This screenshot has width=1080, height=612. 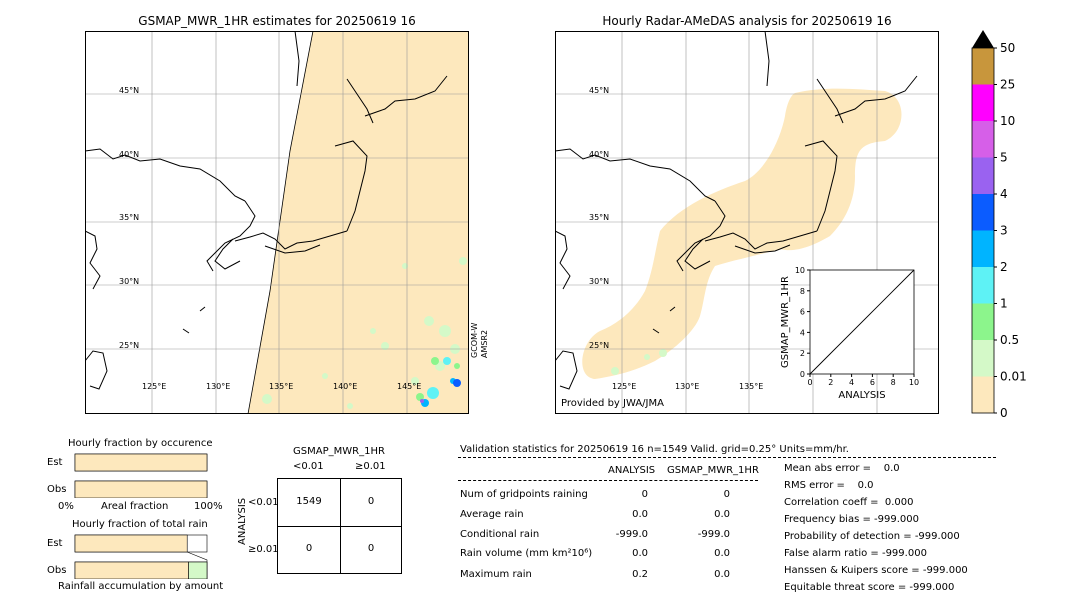 I want to click on left-rain-cells-heavy, so click(x=440, y=382).